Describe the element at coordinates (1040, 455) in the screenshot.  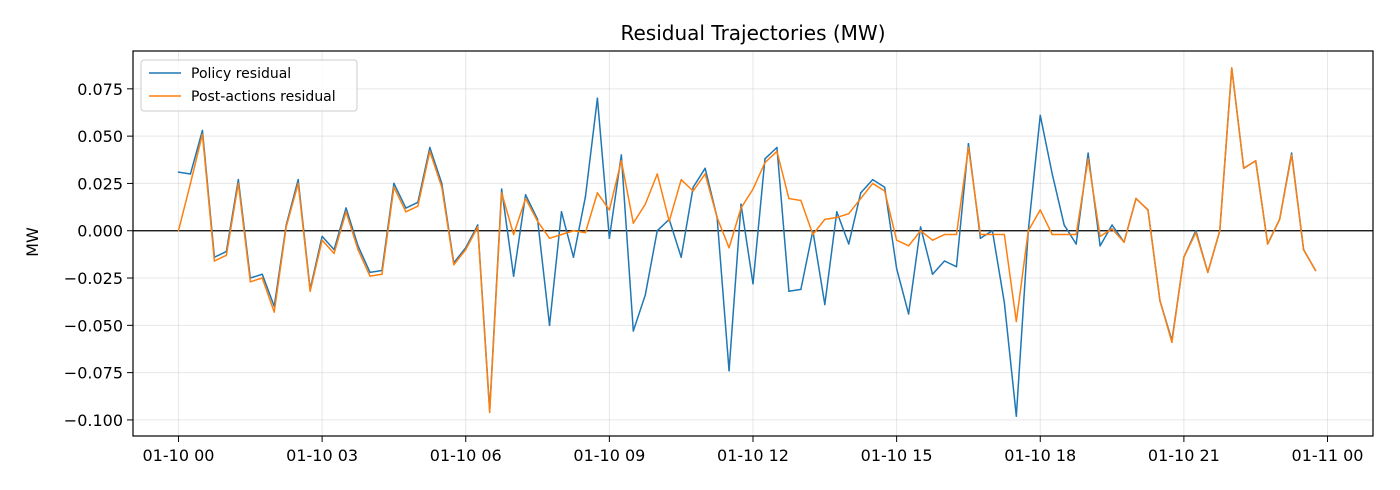
I see `x-tick-label: 01-10 18` at that location.